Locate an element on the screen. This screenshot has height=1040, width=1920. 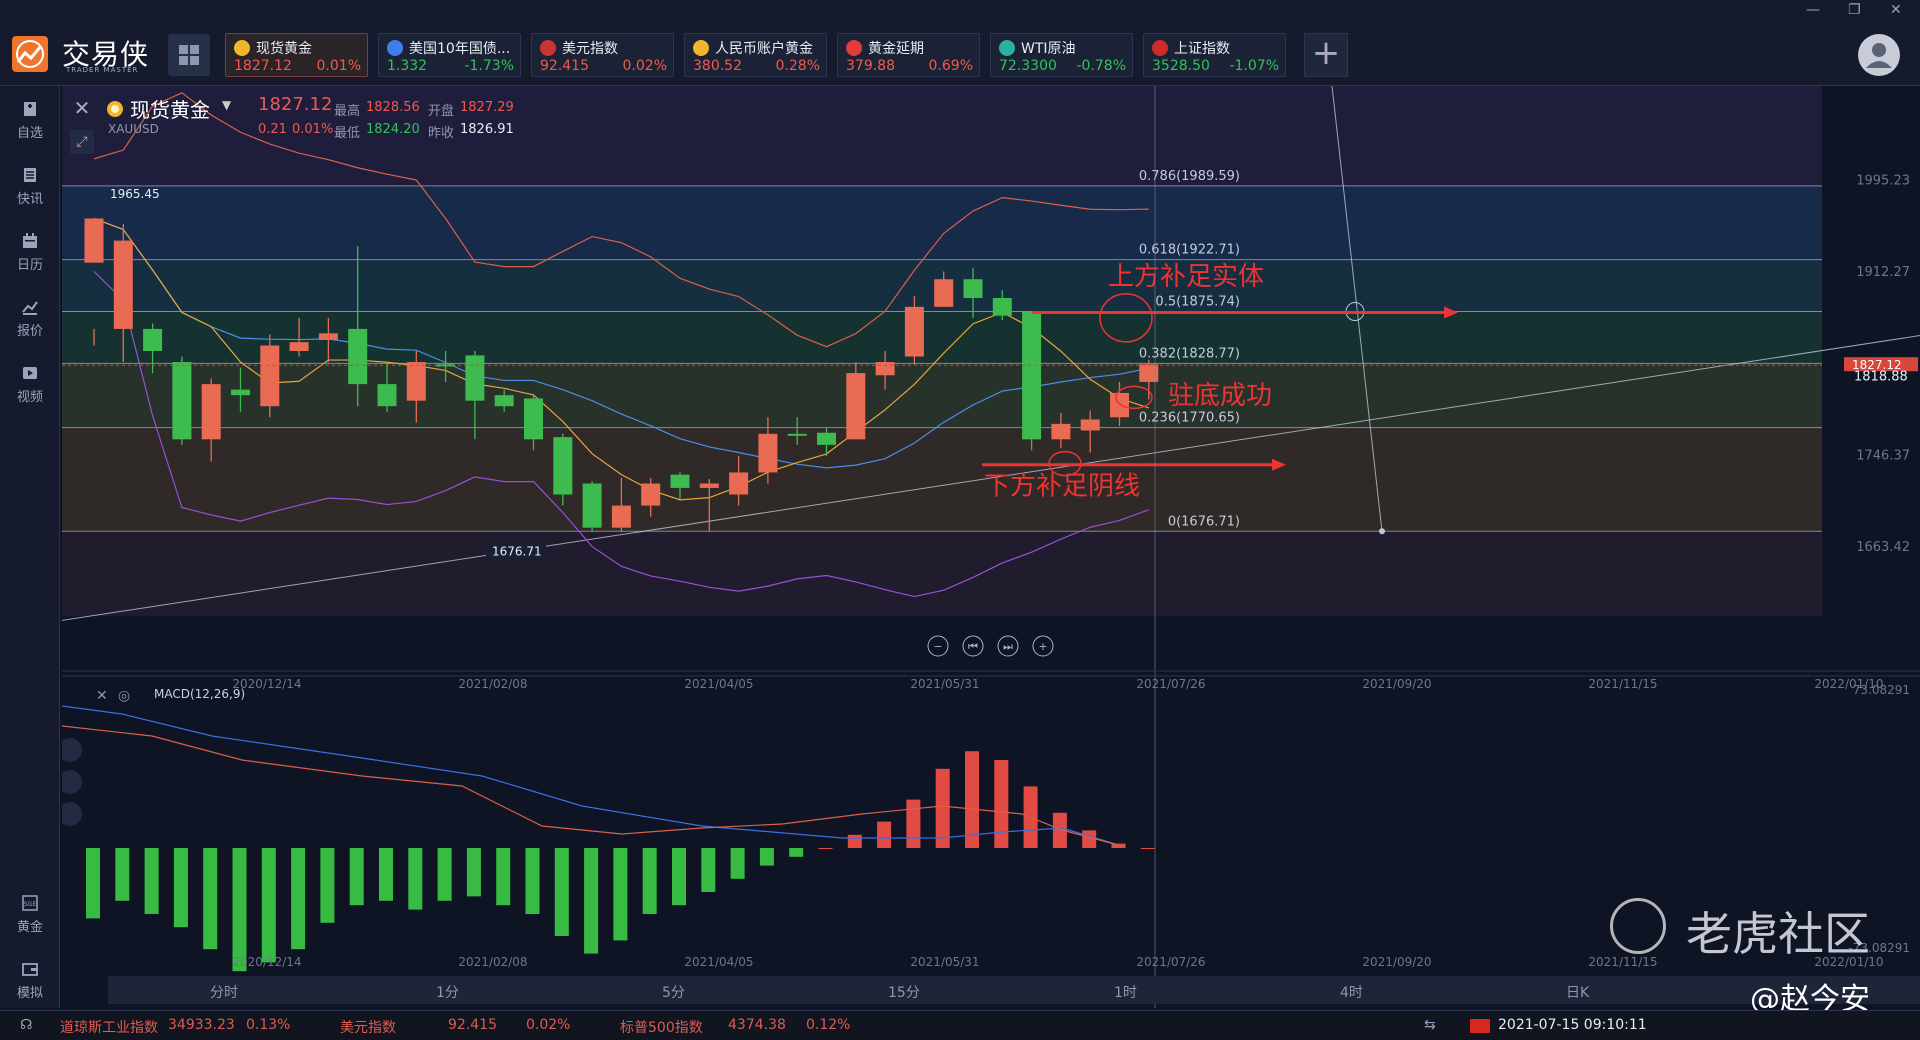
sidebar-item-calendar: 日历 is located at coordinates (30, 252).